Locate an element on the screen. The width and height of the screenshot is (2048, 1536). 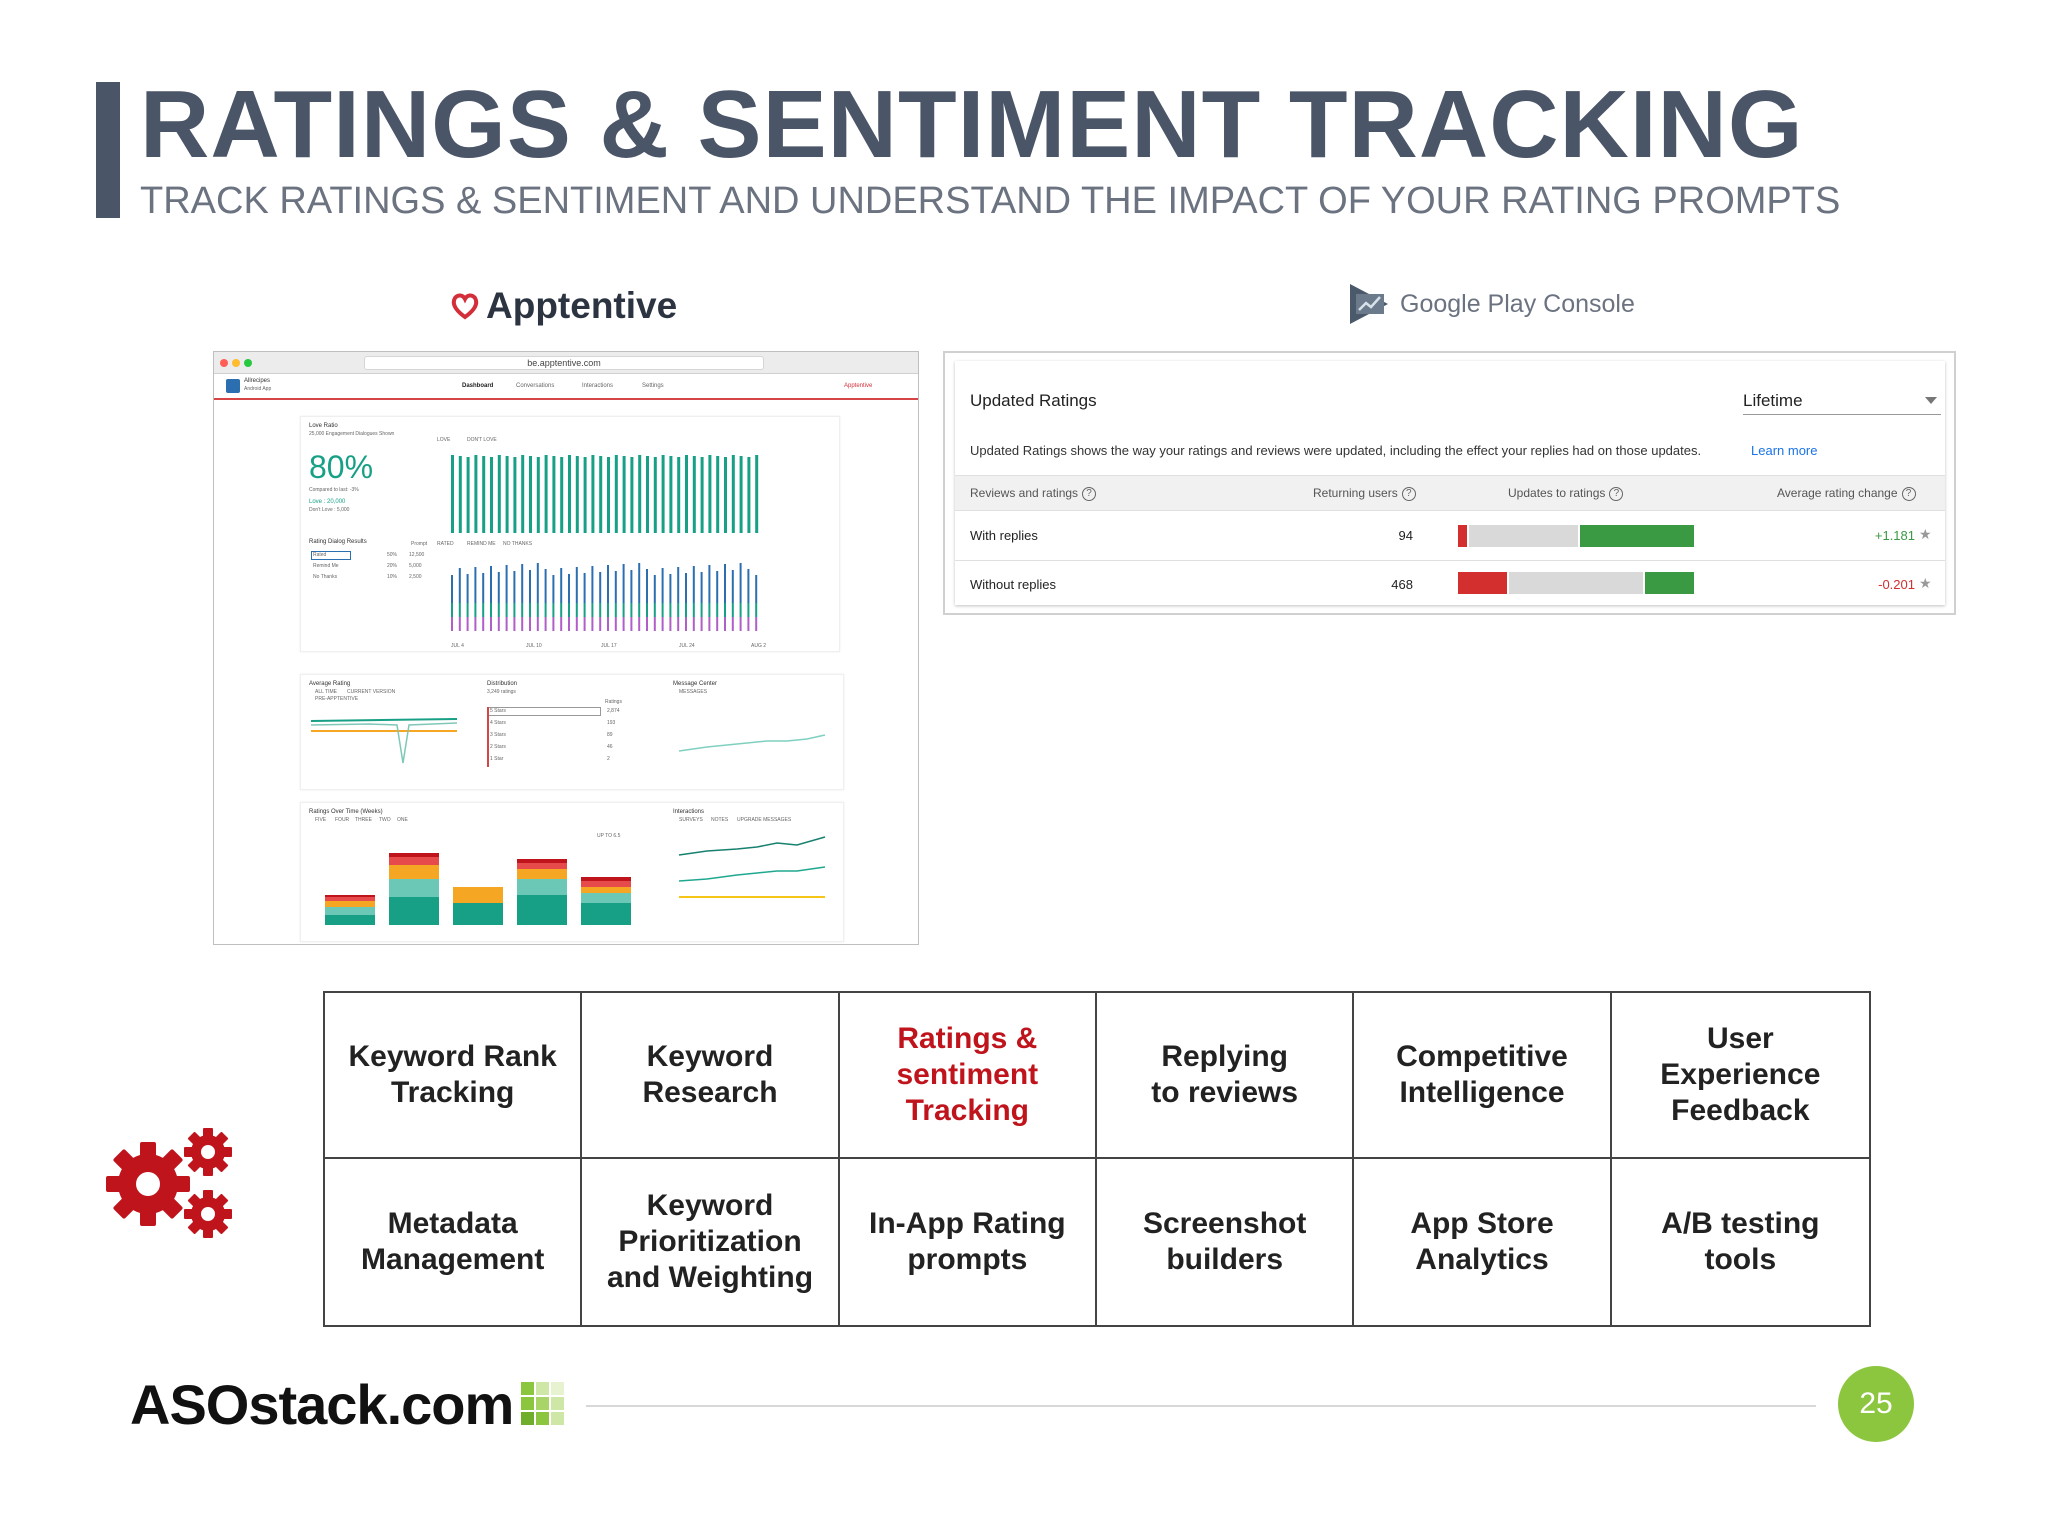
maximize-window-icon is located at coordinates (248, 363).